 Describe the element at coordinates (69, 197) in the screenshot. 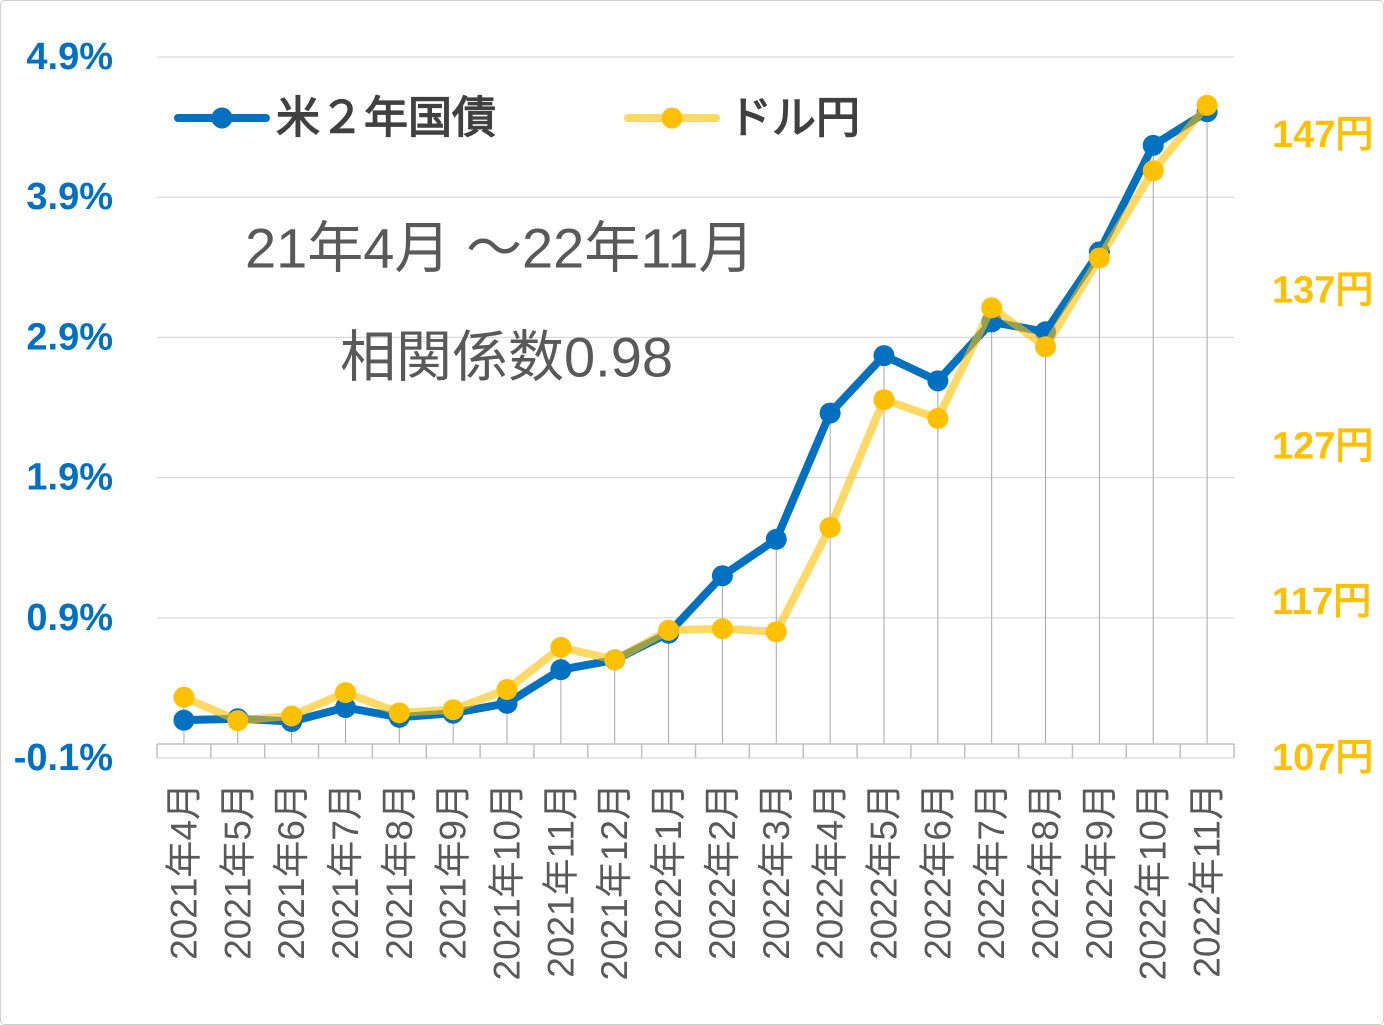

I see `y-left-tick-label: 3.9%` at that location.